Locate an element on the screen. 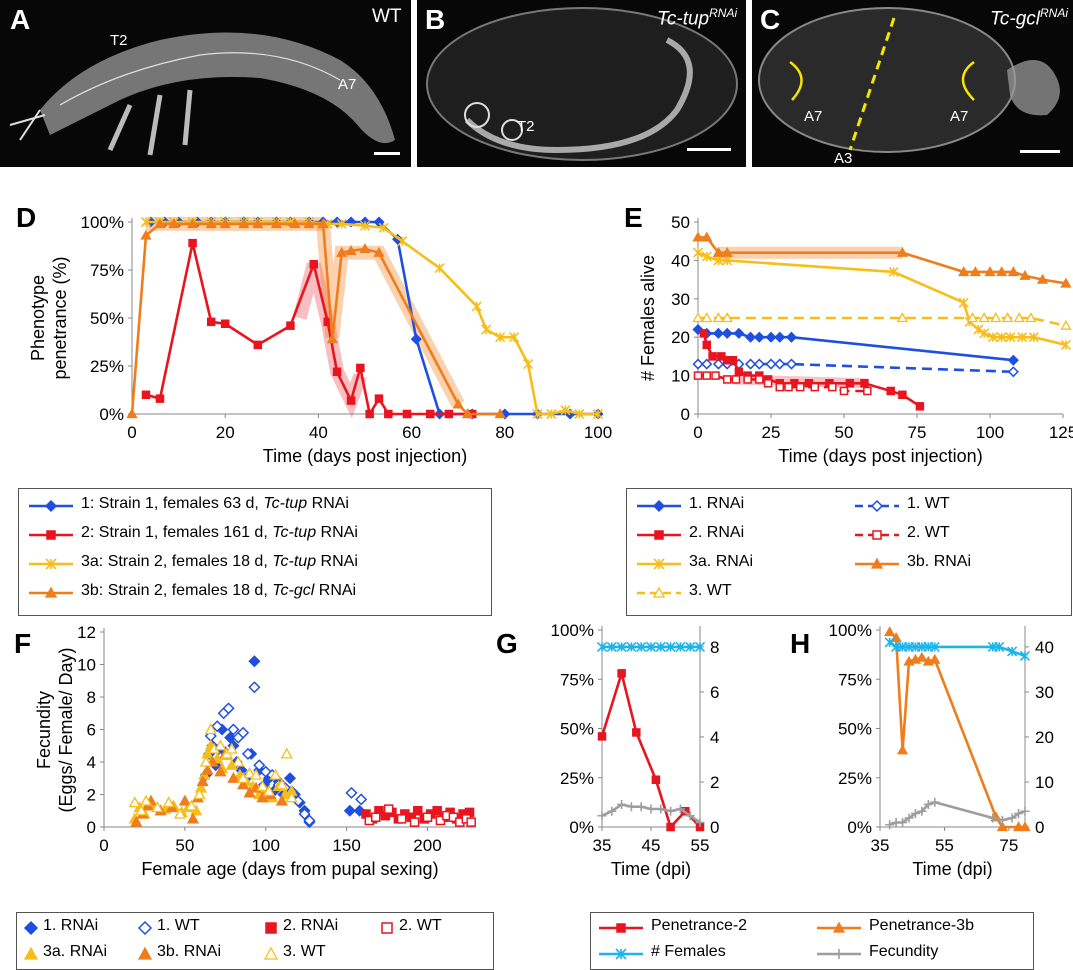 The height and width of the screenshot is (970, 1073). y-axis-label-line: # Females alive is located at coordinates (648, 318).